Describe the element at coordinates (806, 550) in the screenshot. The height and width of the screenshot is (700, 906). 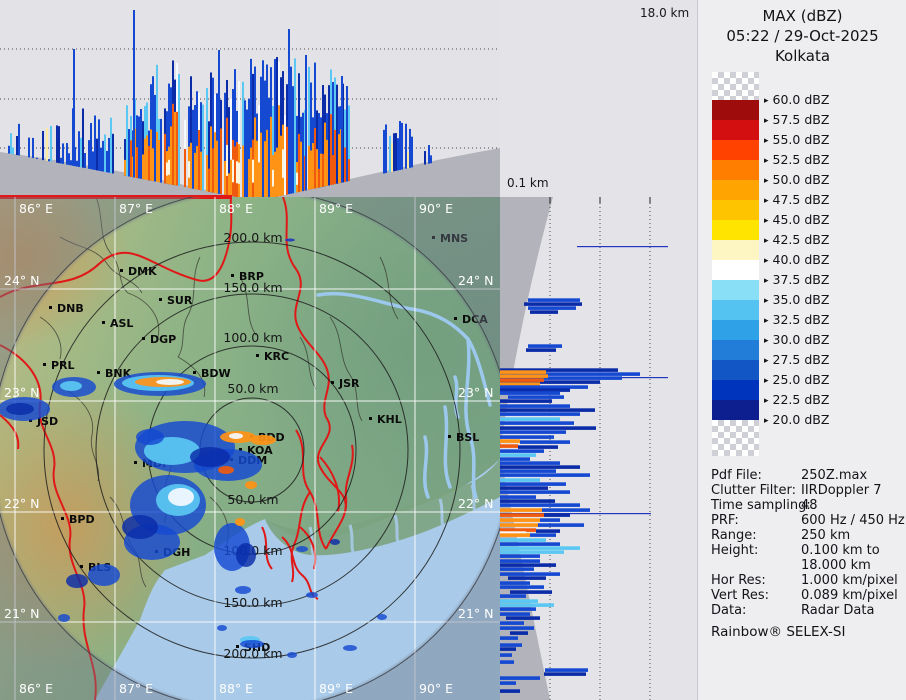
I see `metadata-row: Height: 0.100 km to` at that location.